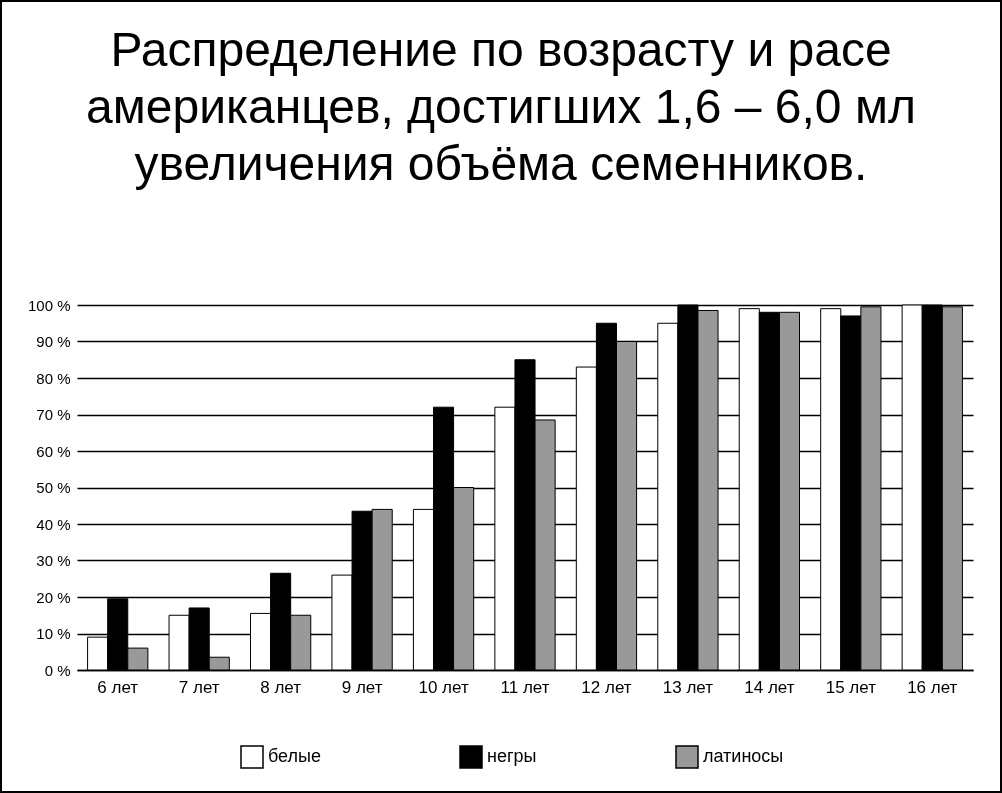 The image size is (1002, 793). I want to click on x-tick-label: 12 лет, so click(606, 687).